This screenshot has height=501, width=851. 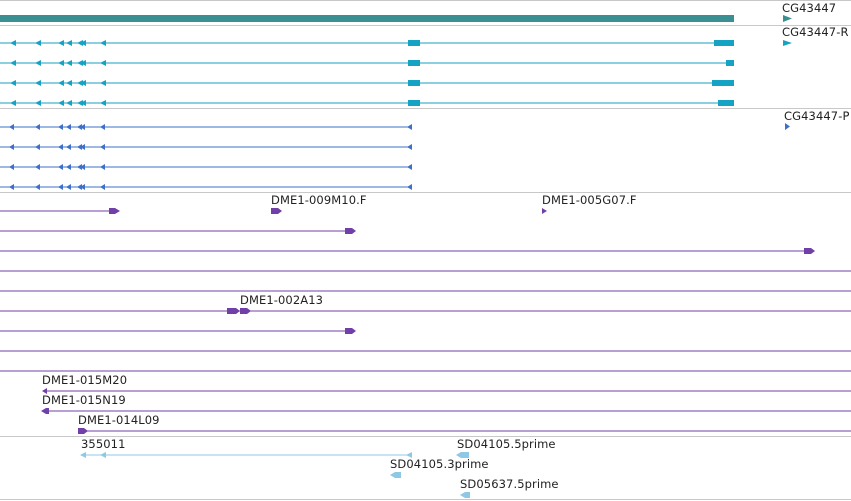 What do you see at coordinates (119, 420) in the screenshot?
I see `est-label: DME1-014L09` at bounding box center [119, 420].